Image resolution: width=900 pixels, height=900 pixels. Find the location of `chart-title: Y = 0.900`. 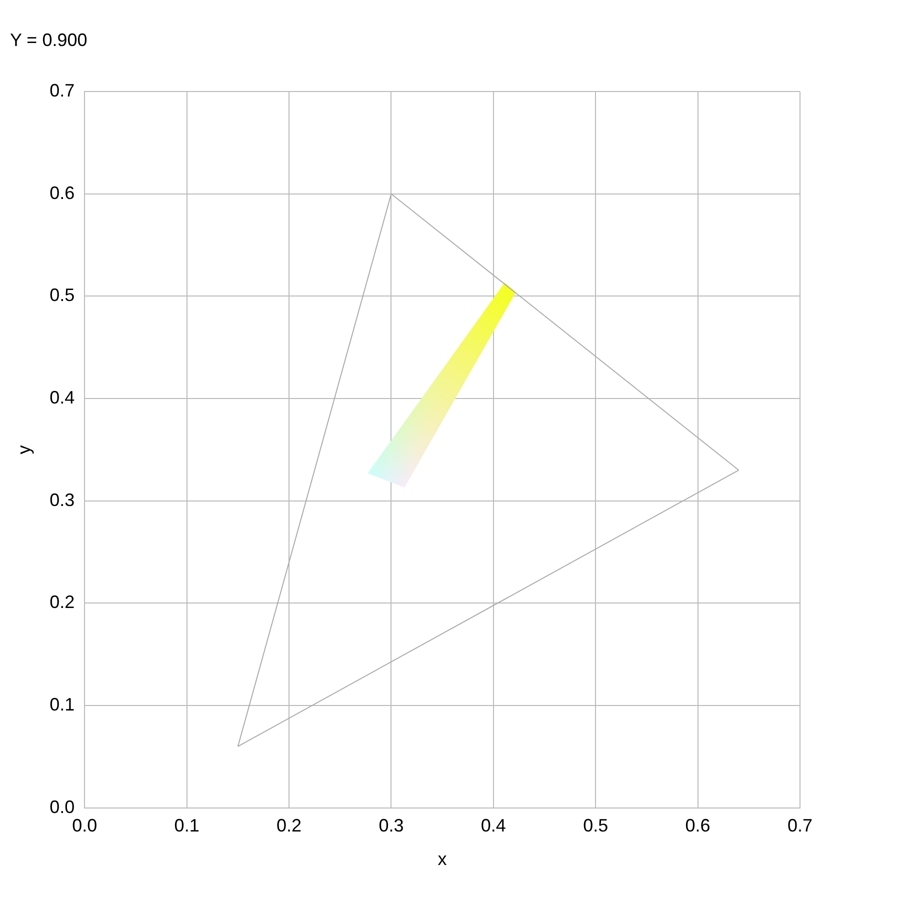

chart-title: Y = 0.900 is located at coordinates (49, 40).